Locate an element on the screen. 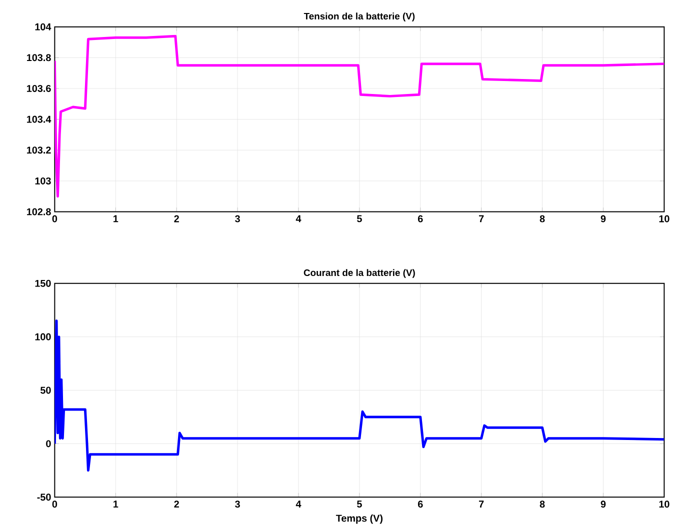  y-tick-label: 103.4 is located at coordinates (39, 119).